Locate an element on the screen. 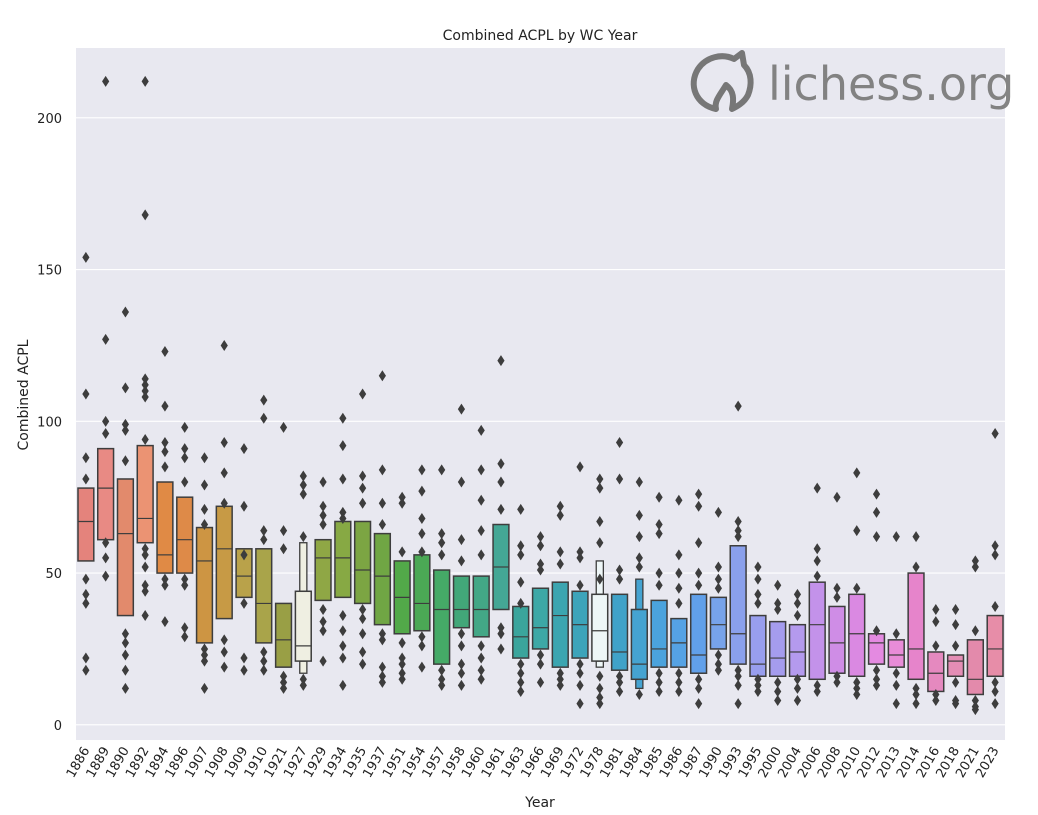 Image resolution: width=1038 pixels, height=815 pixels. box-2014 is located at coordinates (916, 626).